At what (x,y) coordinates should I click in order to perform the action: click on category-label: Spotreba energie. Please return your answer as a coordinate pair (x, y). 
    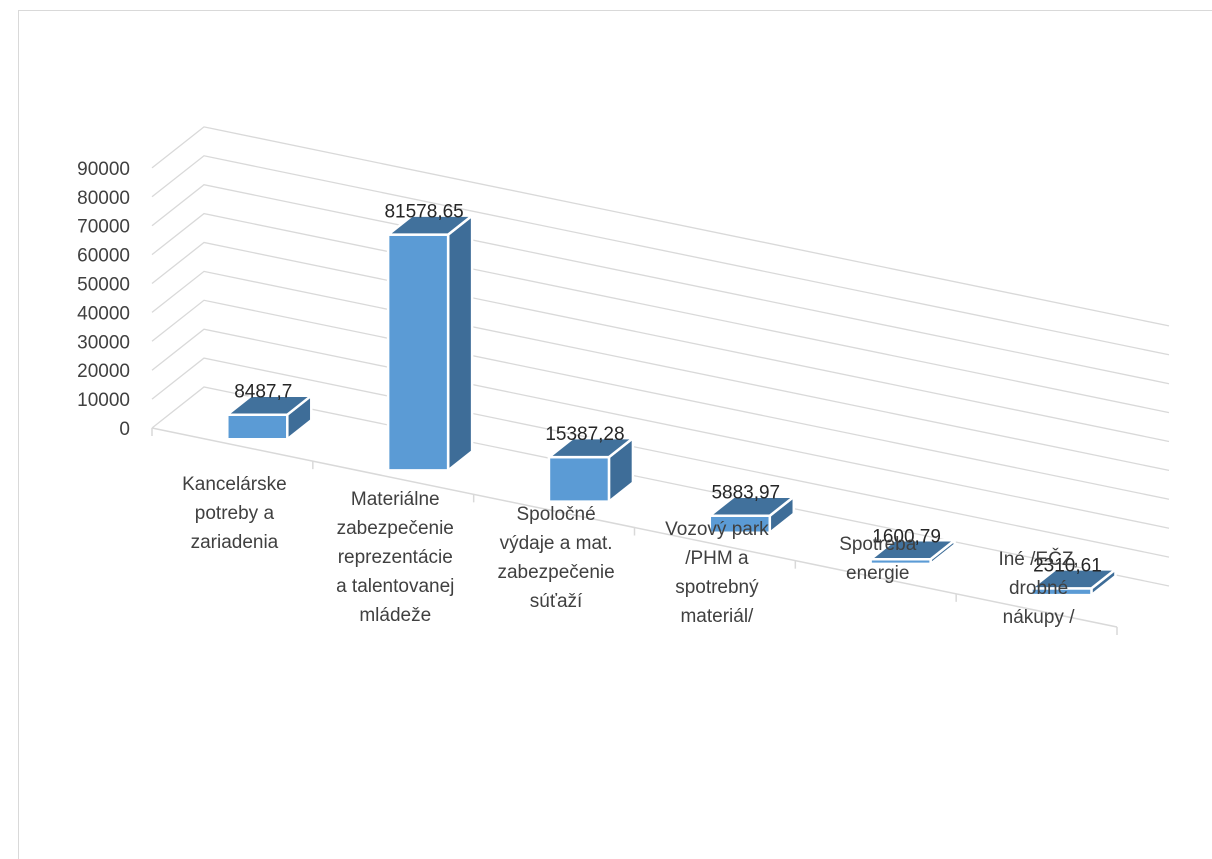
    Looking at the image, I should click on (878, 559).